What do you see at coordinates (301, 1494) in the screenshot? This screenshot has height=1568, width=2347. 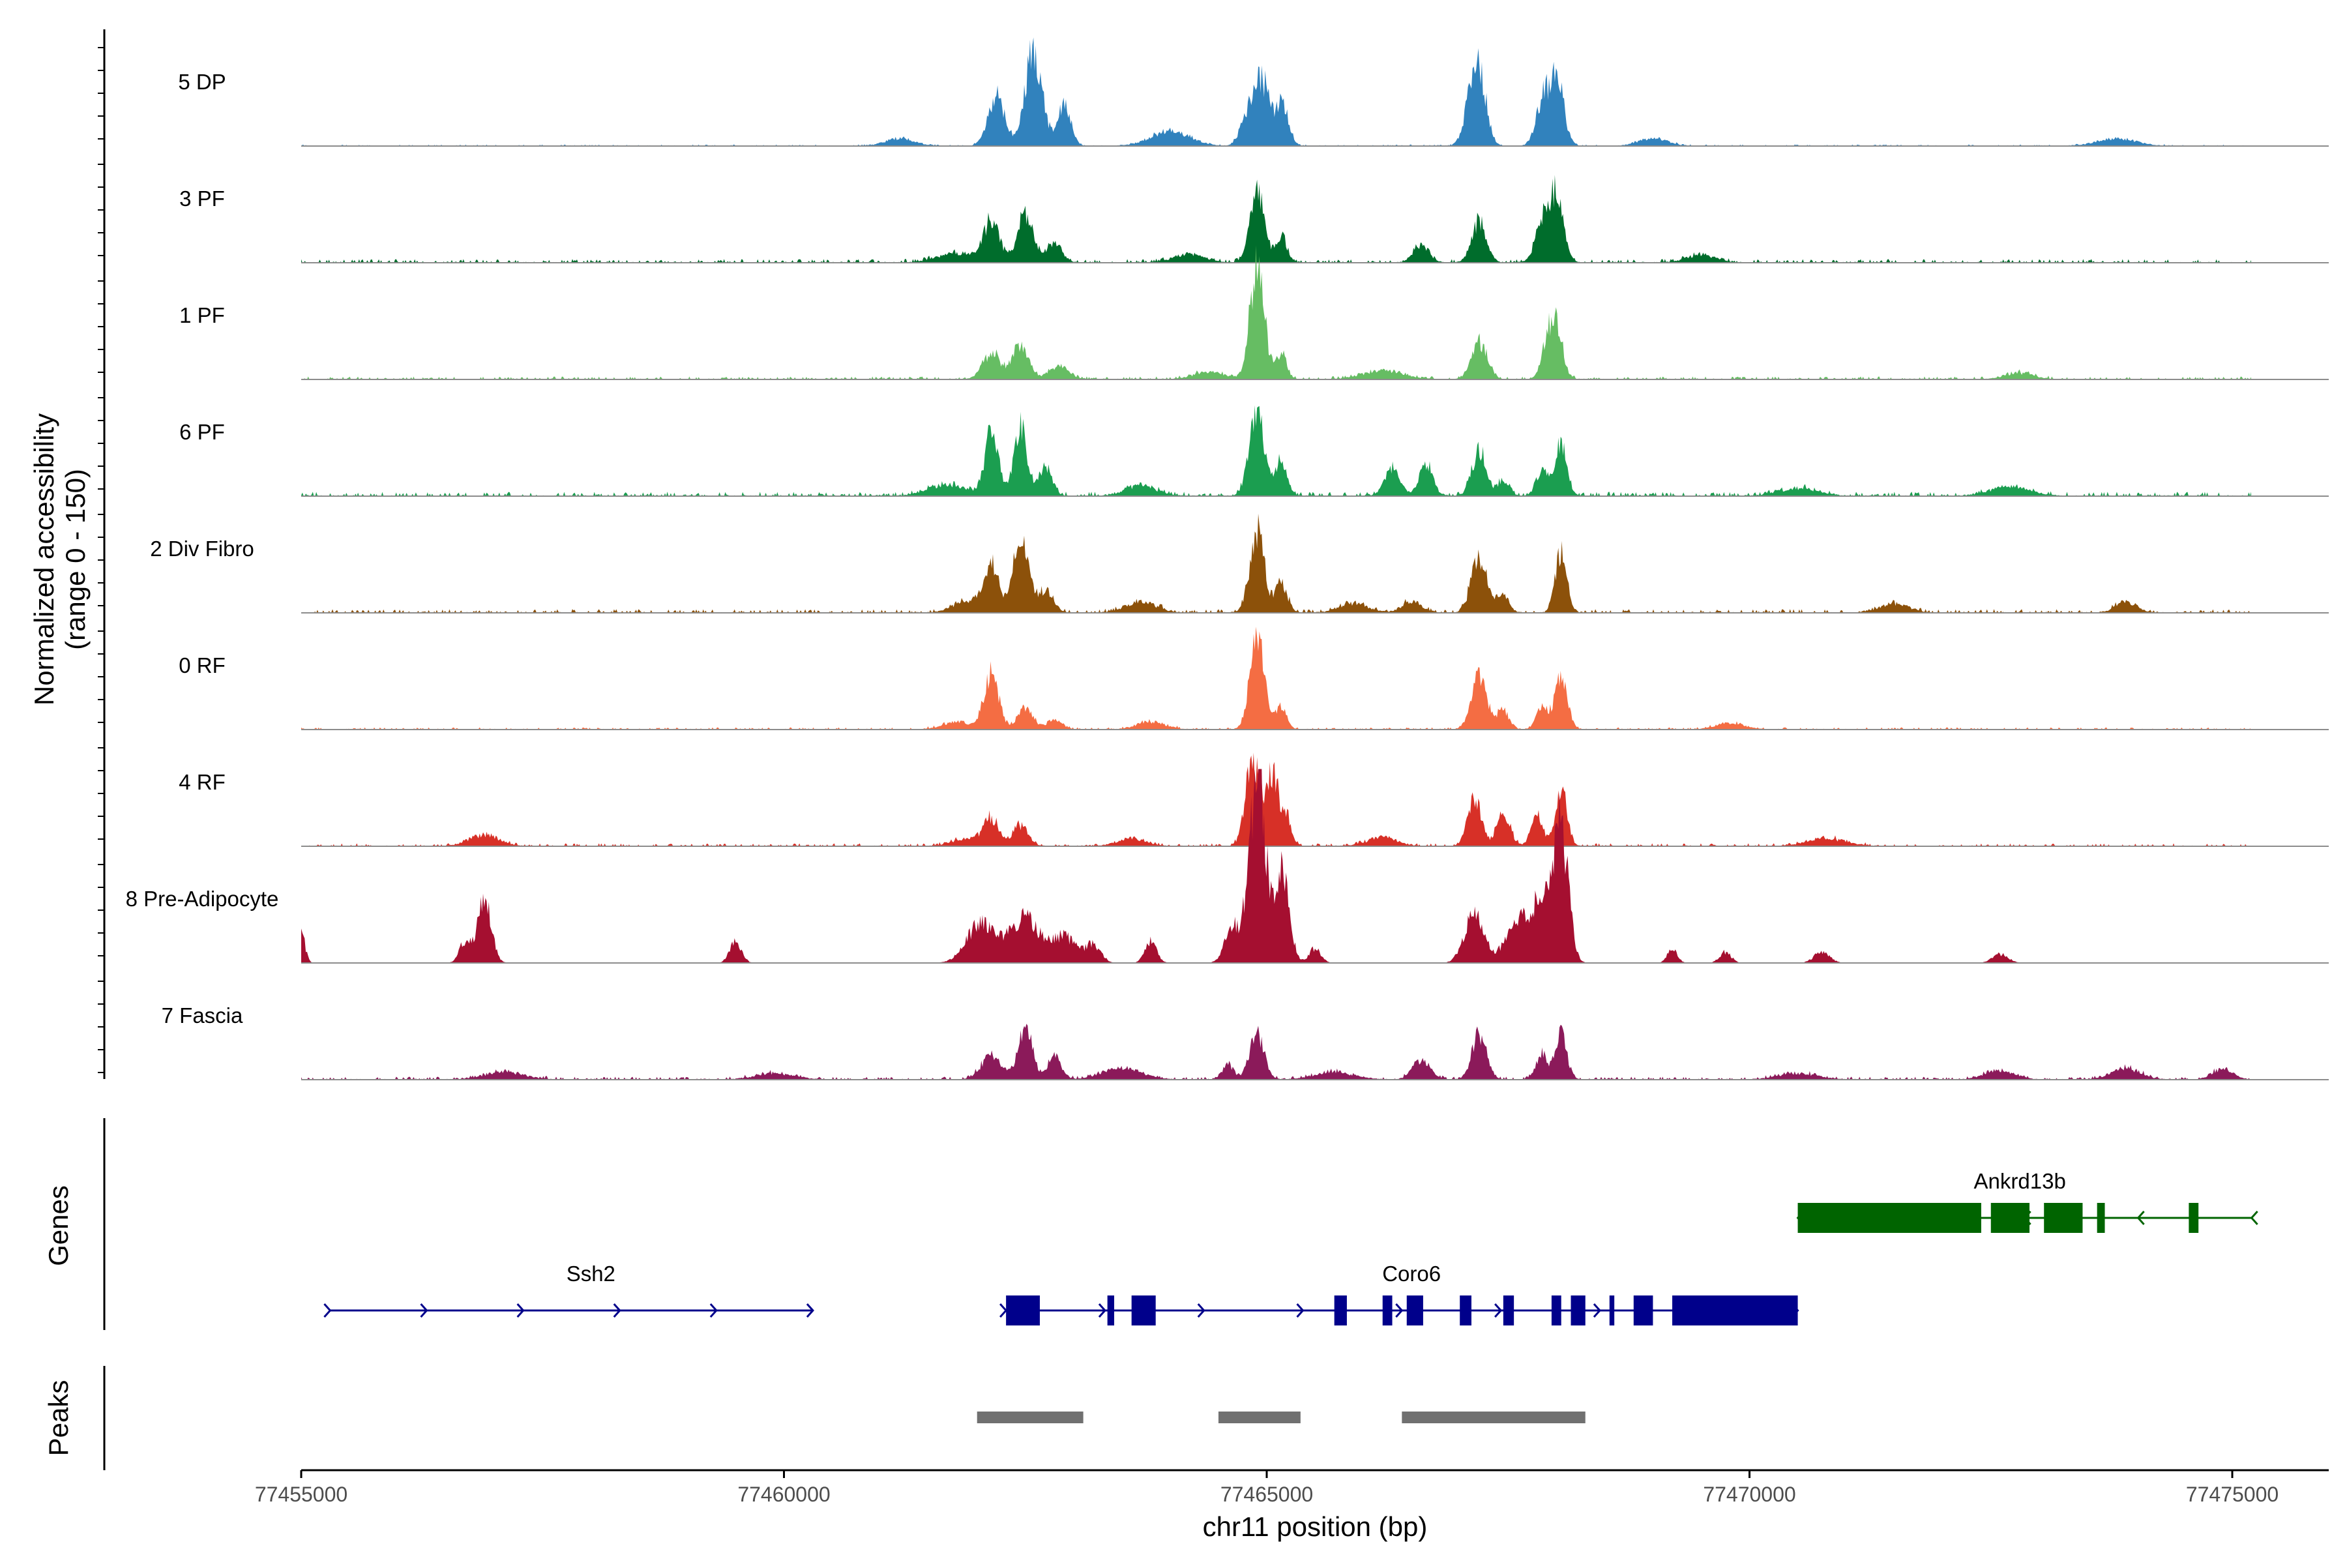 I see `x-tick-label: 77455000` at bounding box center [301, 1494].